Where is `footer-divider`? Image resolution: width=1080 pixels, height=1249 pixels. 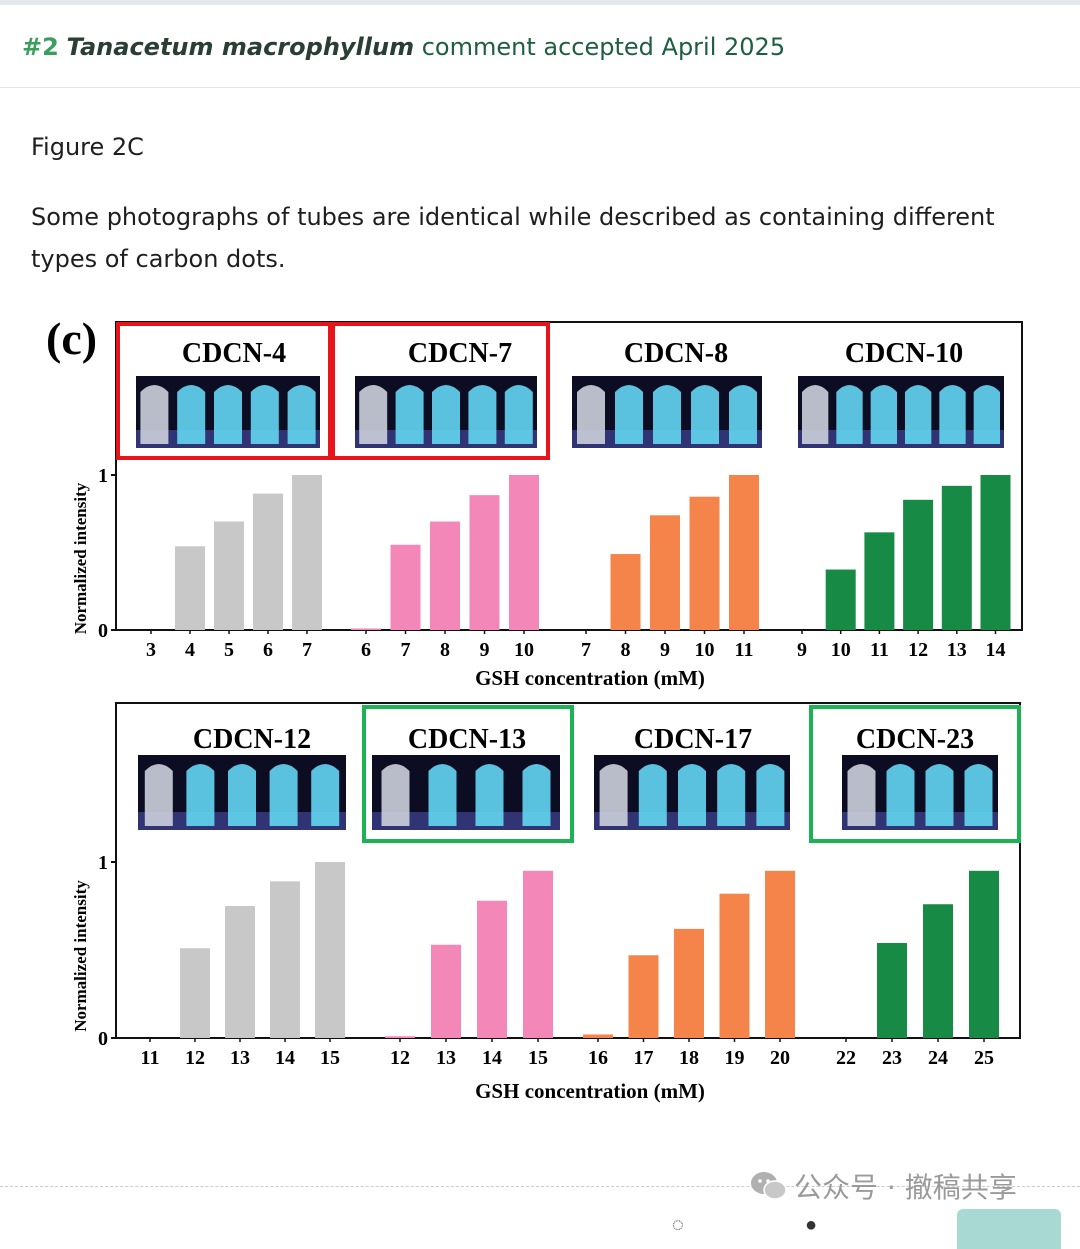 footer-divider is located at coordinates (540, 1186).